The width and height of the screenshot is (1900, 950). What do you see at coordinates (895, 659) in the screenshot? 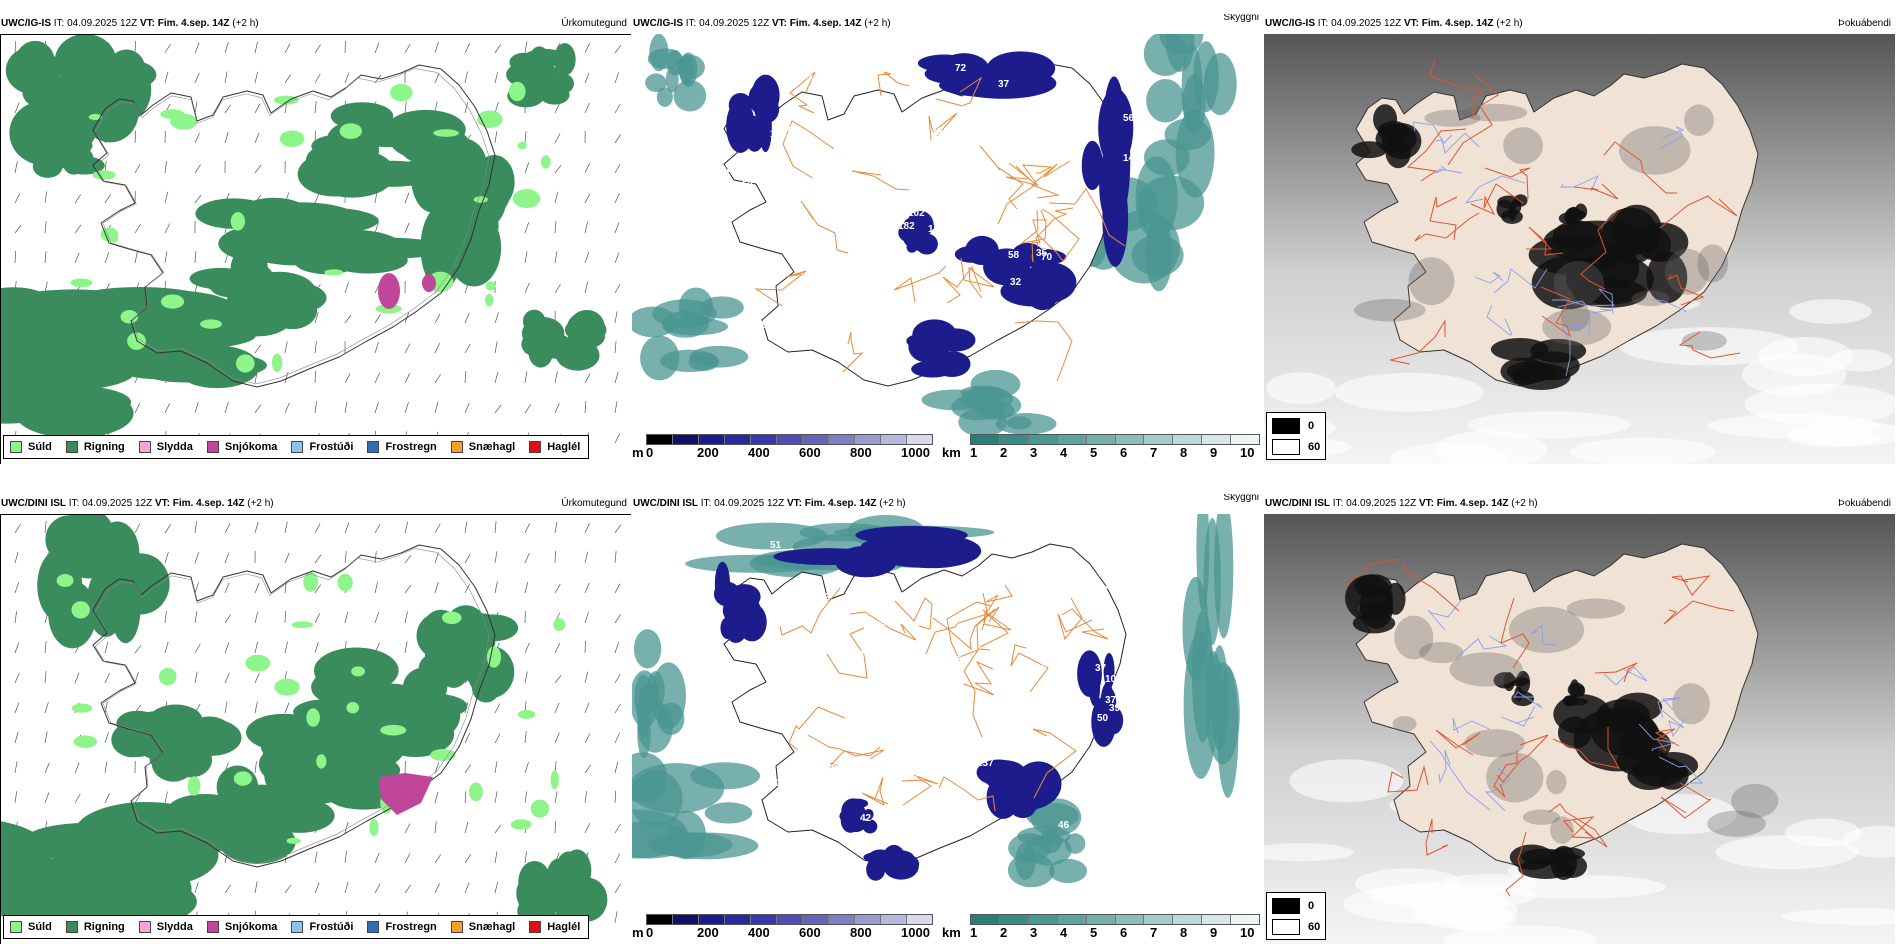
I see `ceiling-value: 117` at bounding box center [895, 659].